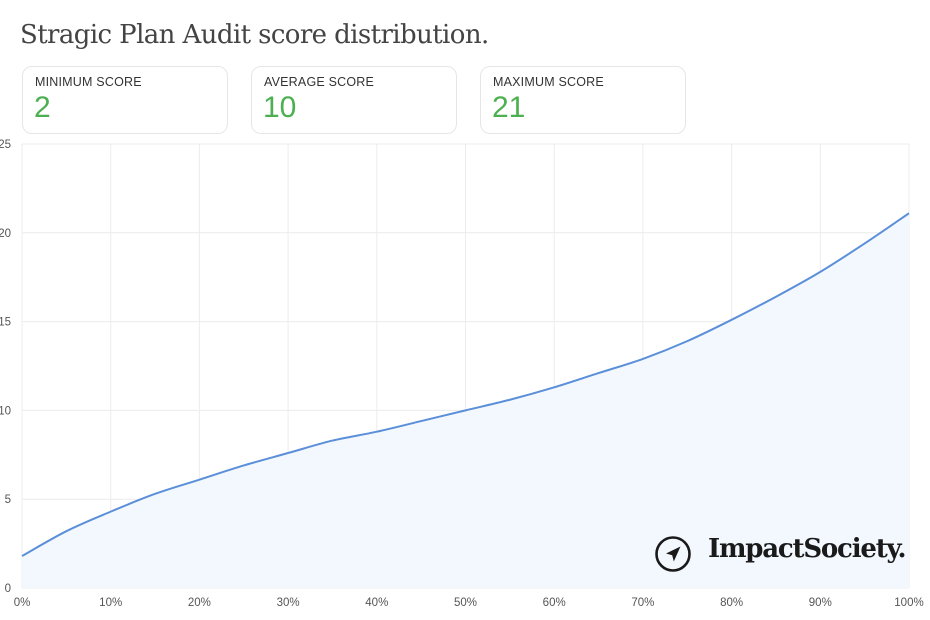 Image resolution: width=930 pixels, height=620 pixels. What do you see at coordinates (8, 500) in the screenshot?
I see `y-tick-label: 5` at bounding box center [8, 500].